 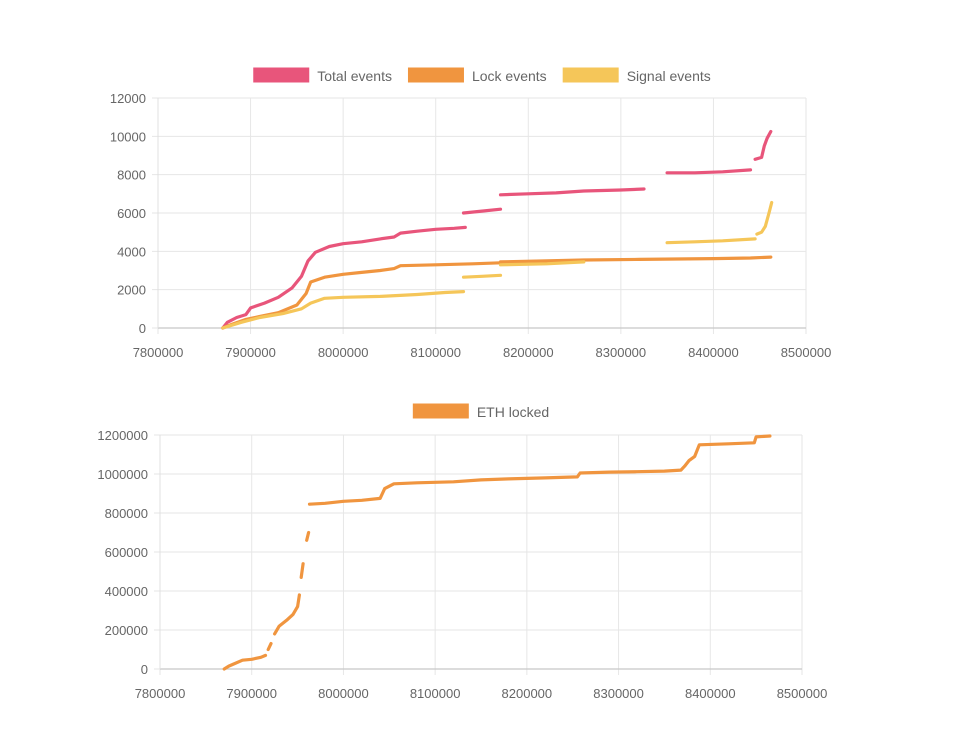 What do you see at coordinates (131, 213) in the screenshot?
I see `y-tick-label: 6000` at bounding box center [131, 213].